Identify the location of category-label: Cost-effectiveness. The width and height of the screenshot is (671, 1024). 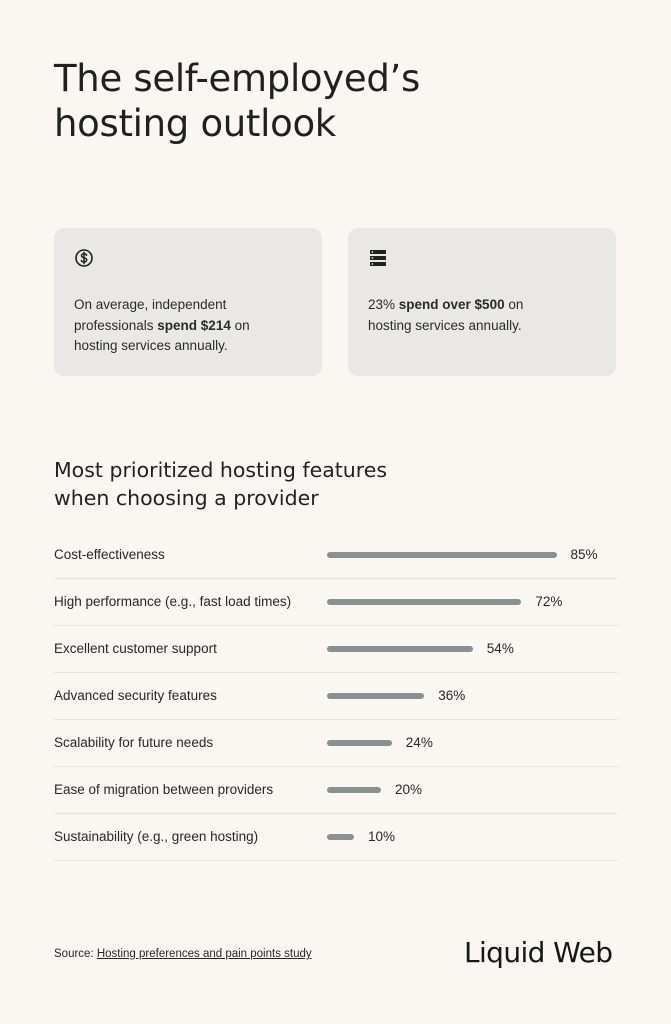
(109, 554).